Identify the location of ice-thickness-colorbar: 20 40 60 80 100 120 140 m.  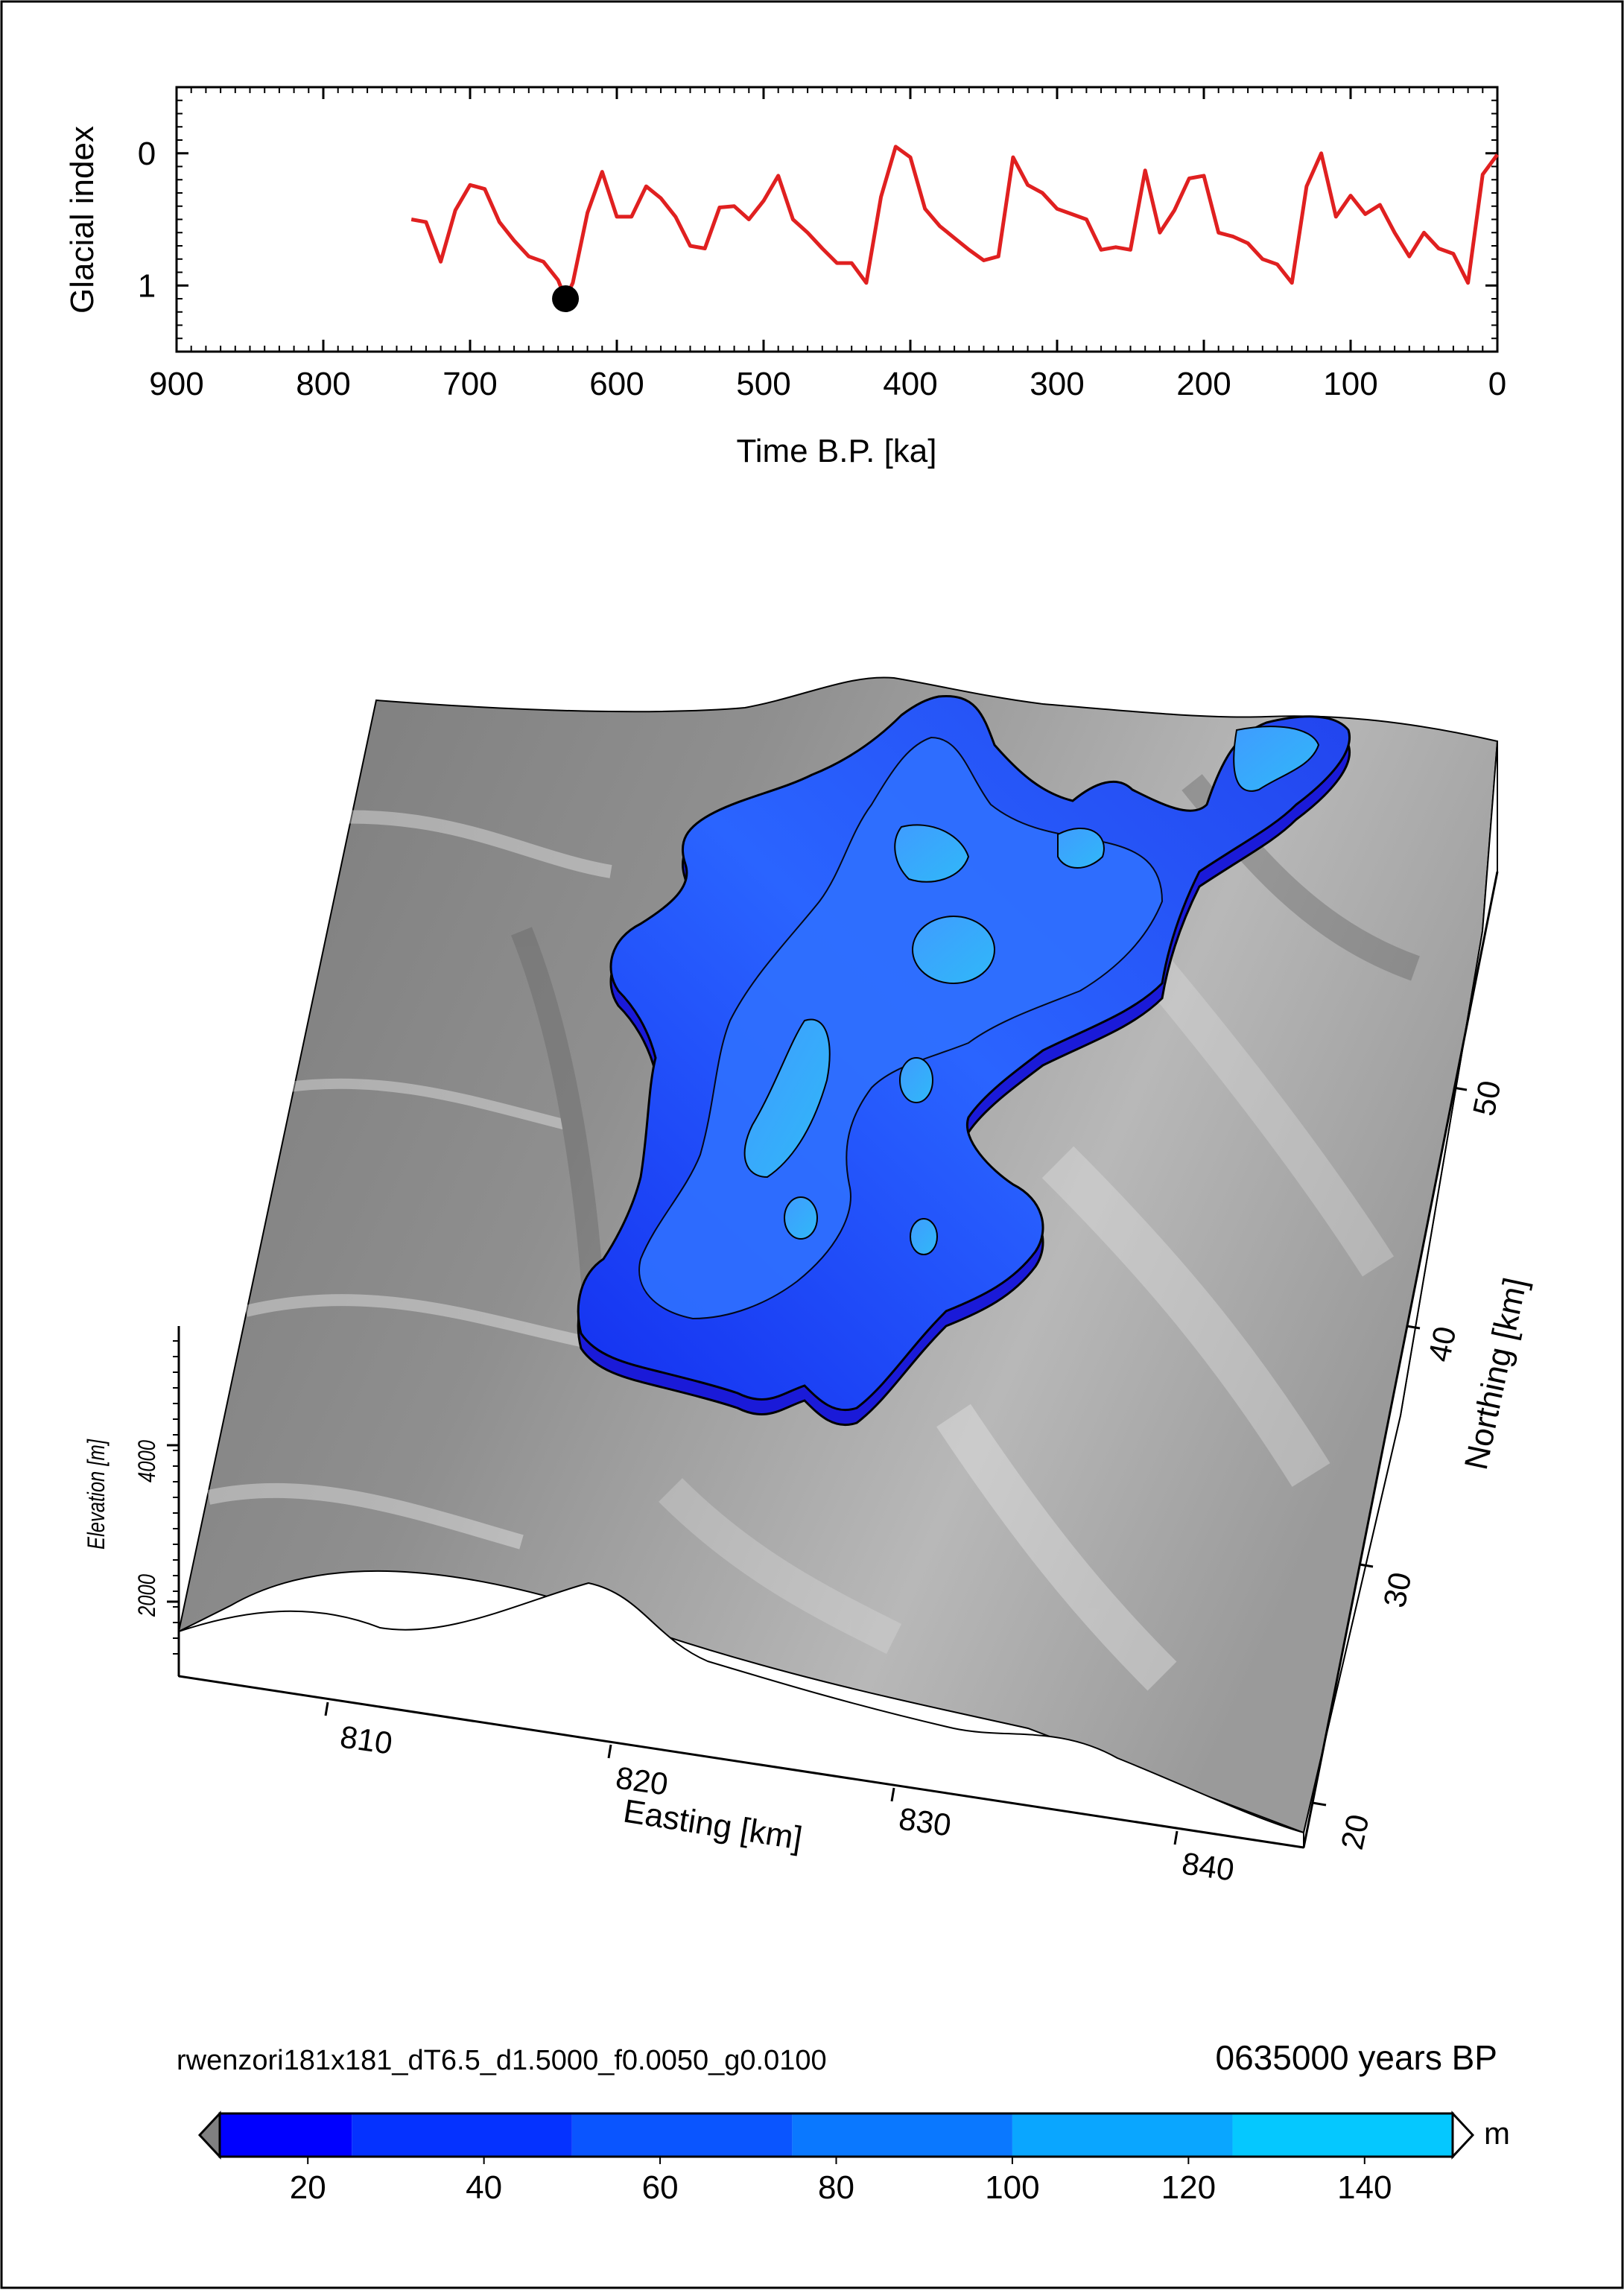
(853, 2158).